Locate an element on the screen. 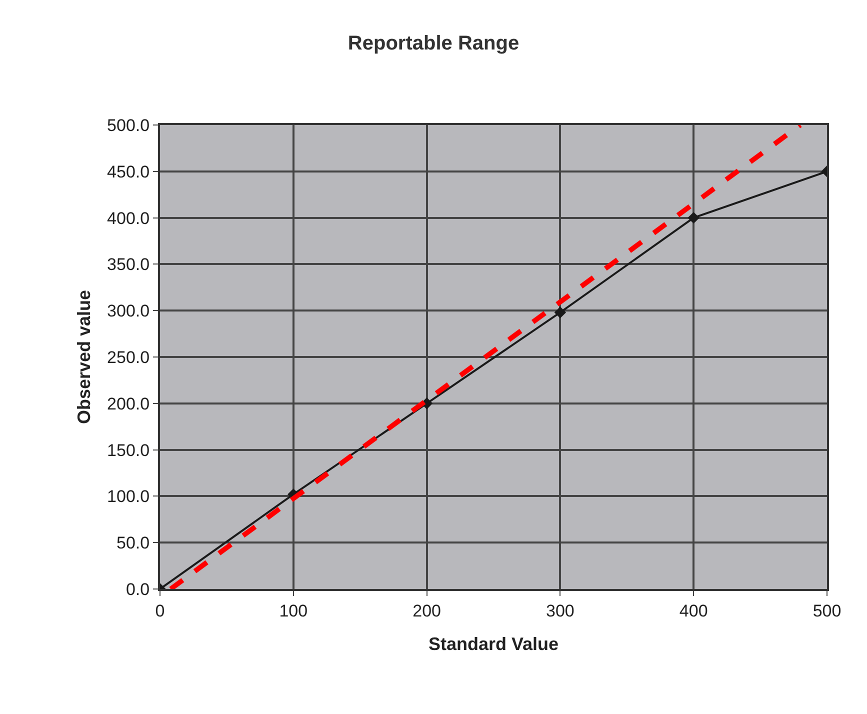 Image resolution: width=867 pixels, height=714 pixels. x-tick-label: 200 is located at coordinates (426, 610).